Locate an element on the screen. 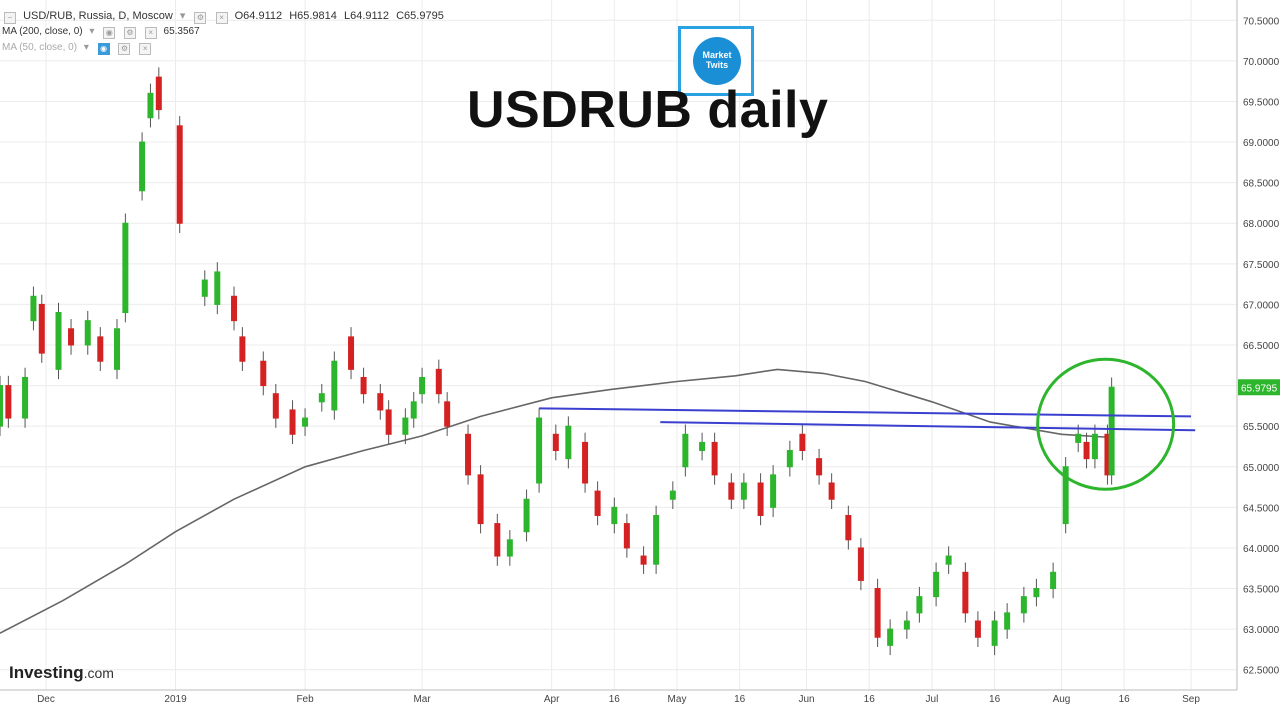 The height and width of the screenshot is (707, 1280). y-tick-label: 68.5000 is located at coordinates (1261, 184).